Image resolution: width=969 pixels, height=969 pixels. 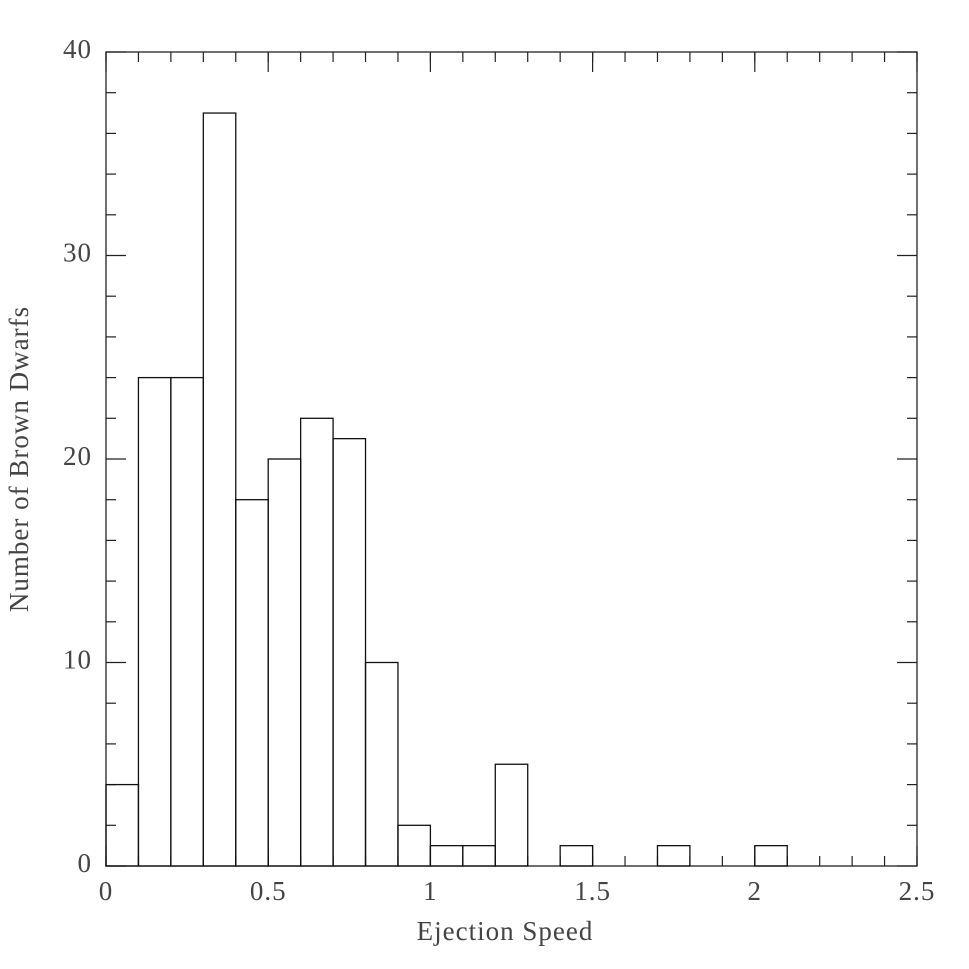 I want to click on y-tick-label: 10, so click(x=77, y=660).